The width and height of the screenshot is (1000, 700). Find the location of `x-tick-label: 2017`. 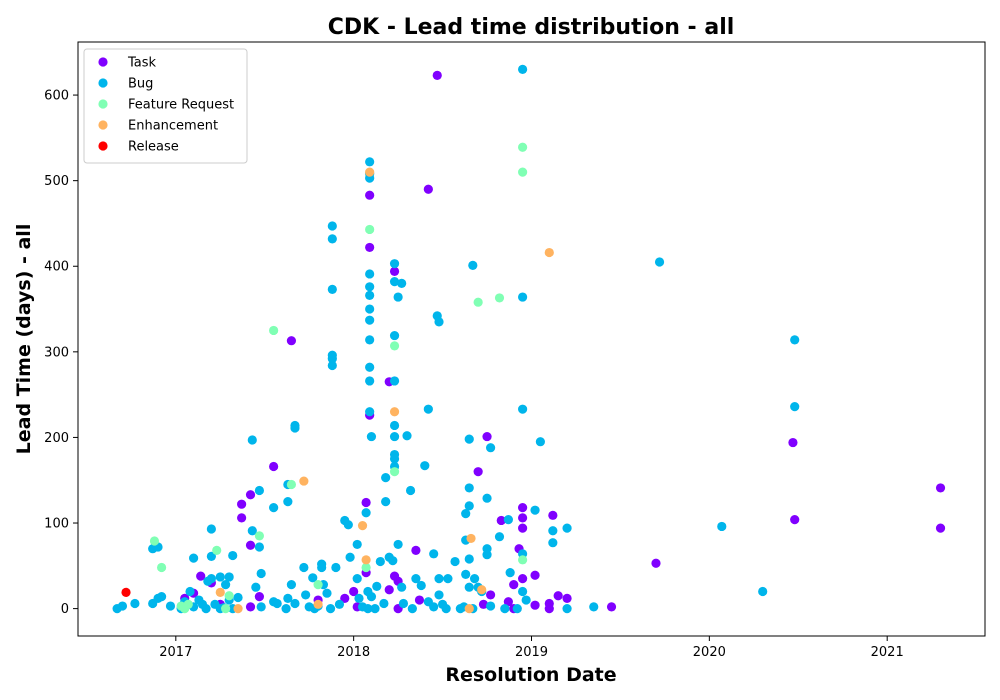

x-tick-label: 2017 is located at coordinates (175, 652).